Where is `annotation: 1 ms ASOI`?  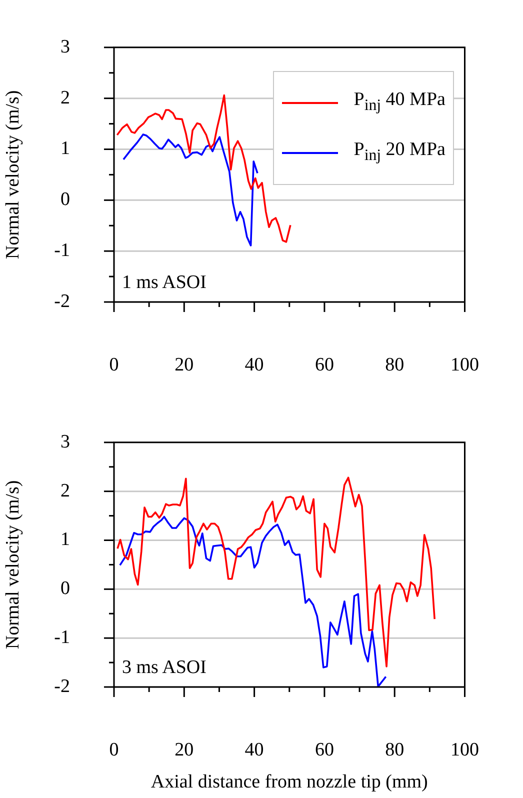 annotation: 1 ms ASOI is located at coordinates (164, 283).